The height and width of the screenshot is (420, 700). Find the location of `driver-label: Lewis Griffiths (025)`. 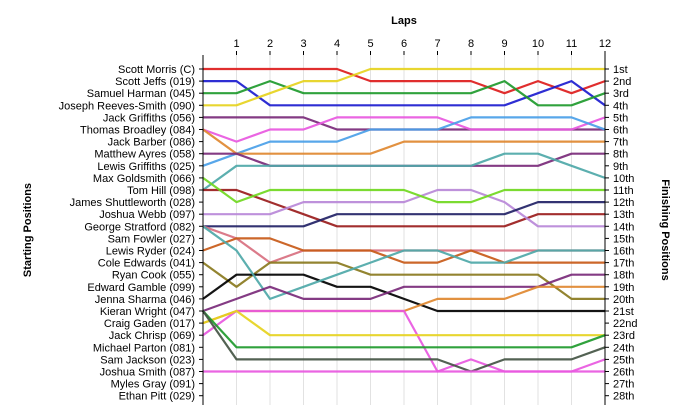

driver-label: Lewis Griffiths (025) is located at coordinates (146, 167).